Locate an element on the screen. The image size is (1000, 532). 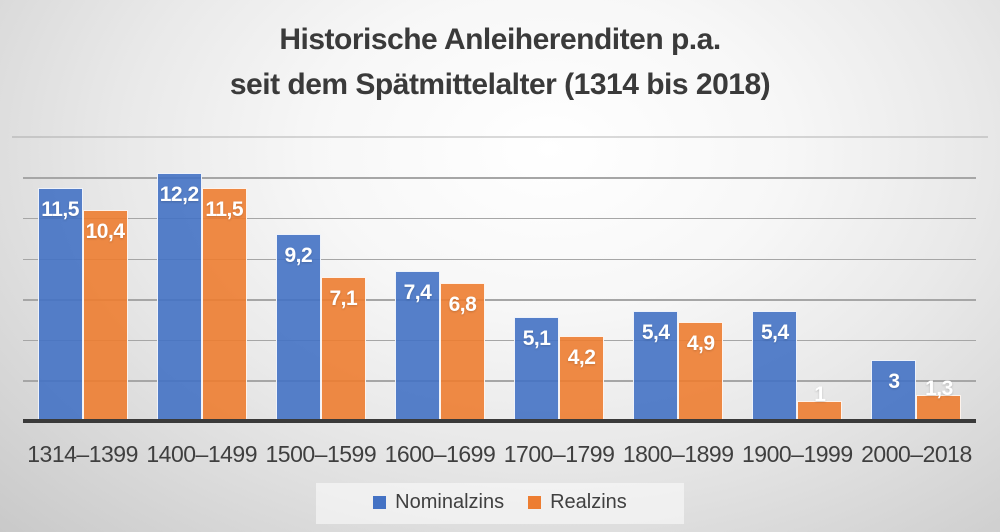
legend-item-nominalzins: Nominalzins is located at coordinates (438, 502).